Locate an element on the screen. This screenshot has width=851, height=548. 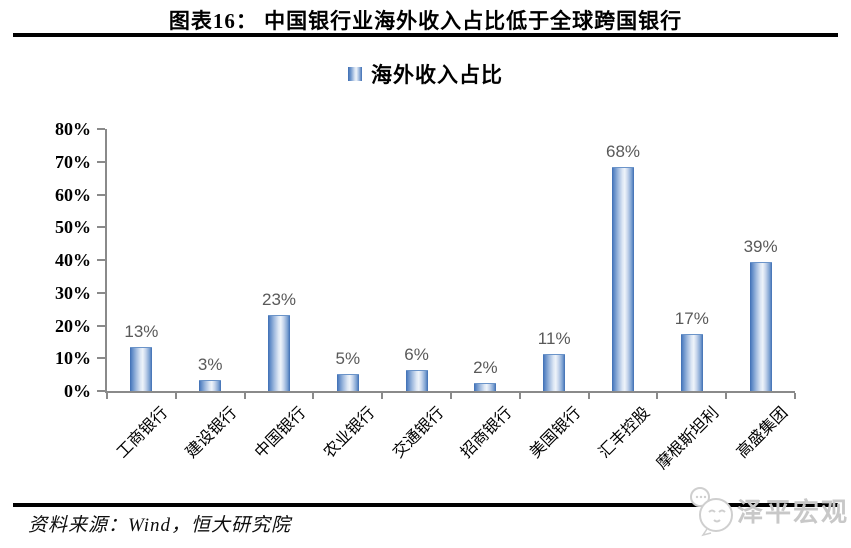
y-axis-label: 50% is located at coordinates (73, 227).